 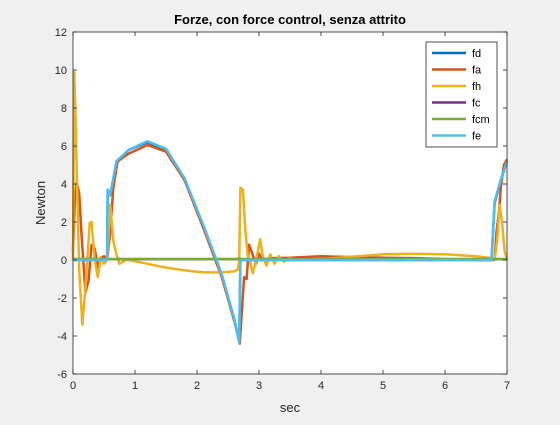 What do you see at coordinates (135, 386) in the screenshot?
I see `x-tick-label: 1` at bounding box center [135, 386].